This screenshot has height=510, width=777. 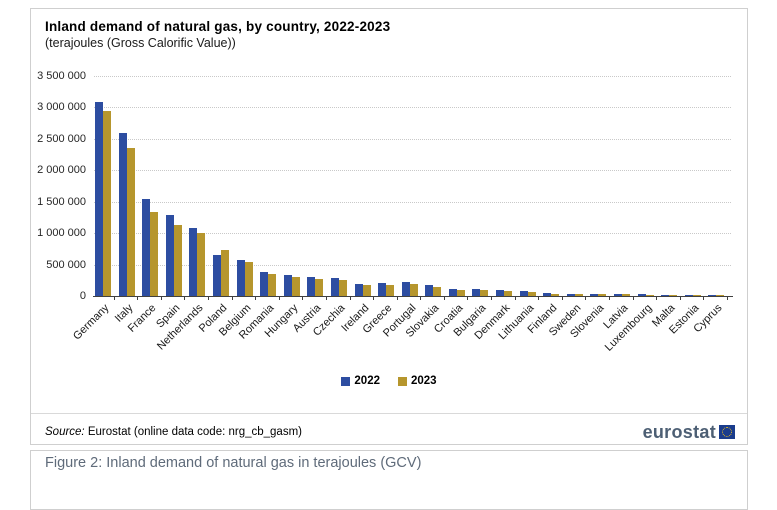 I want to click on bar-2023-spain, so click(x=177, y=260).